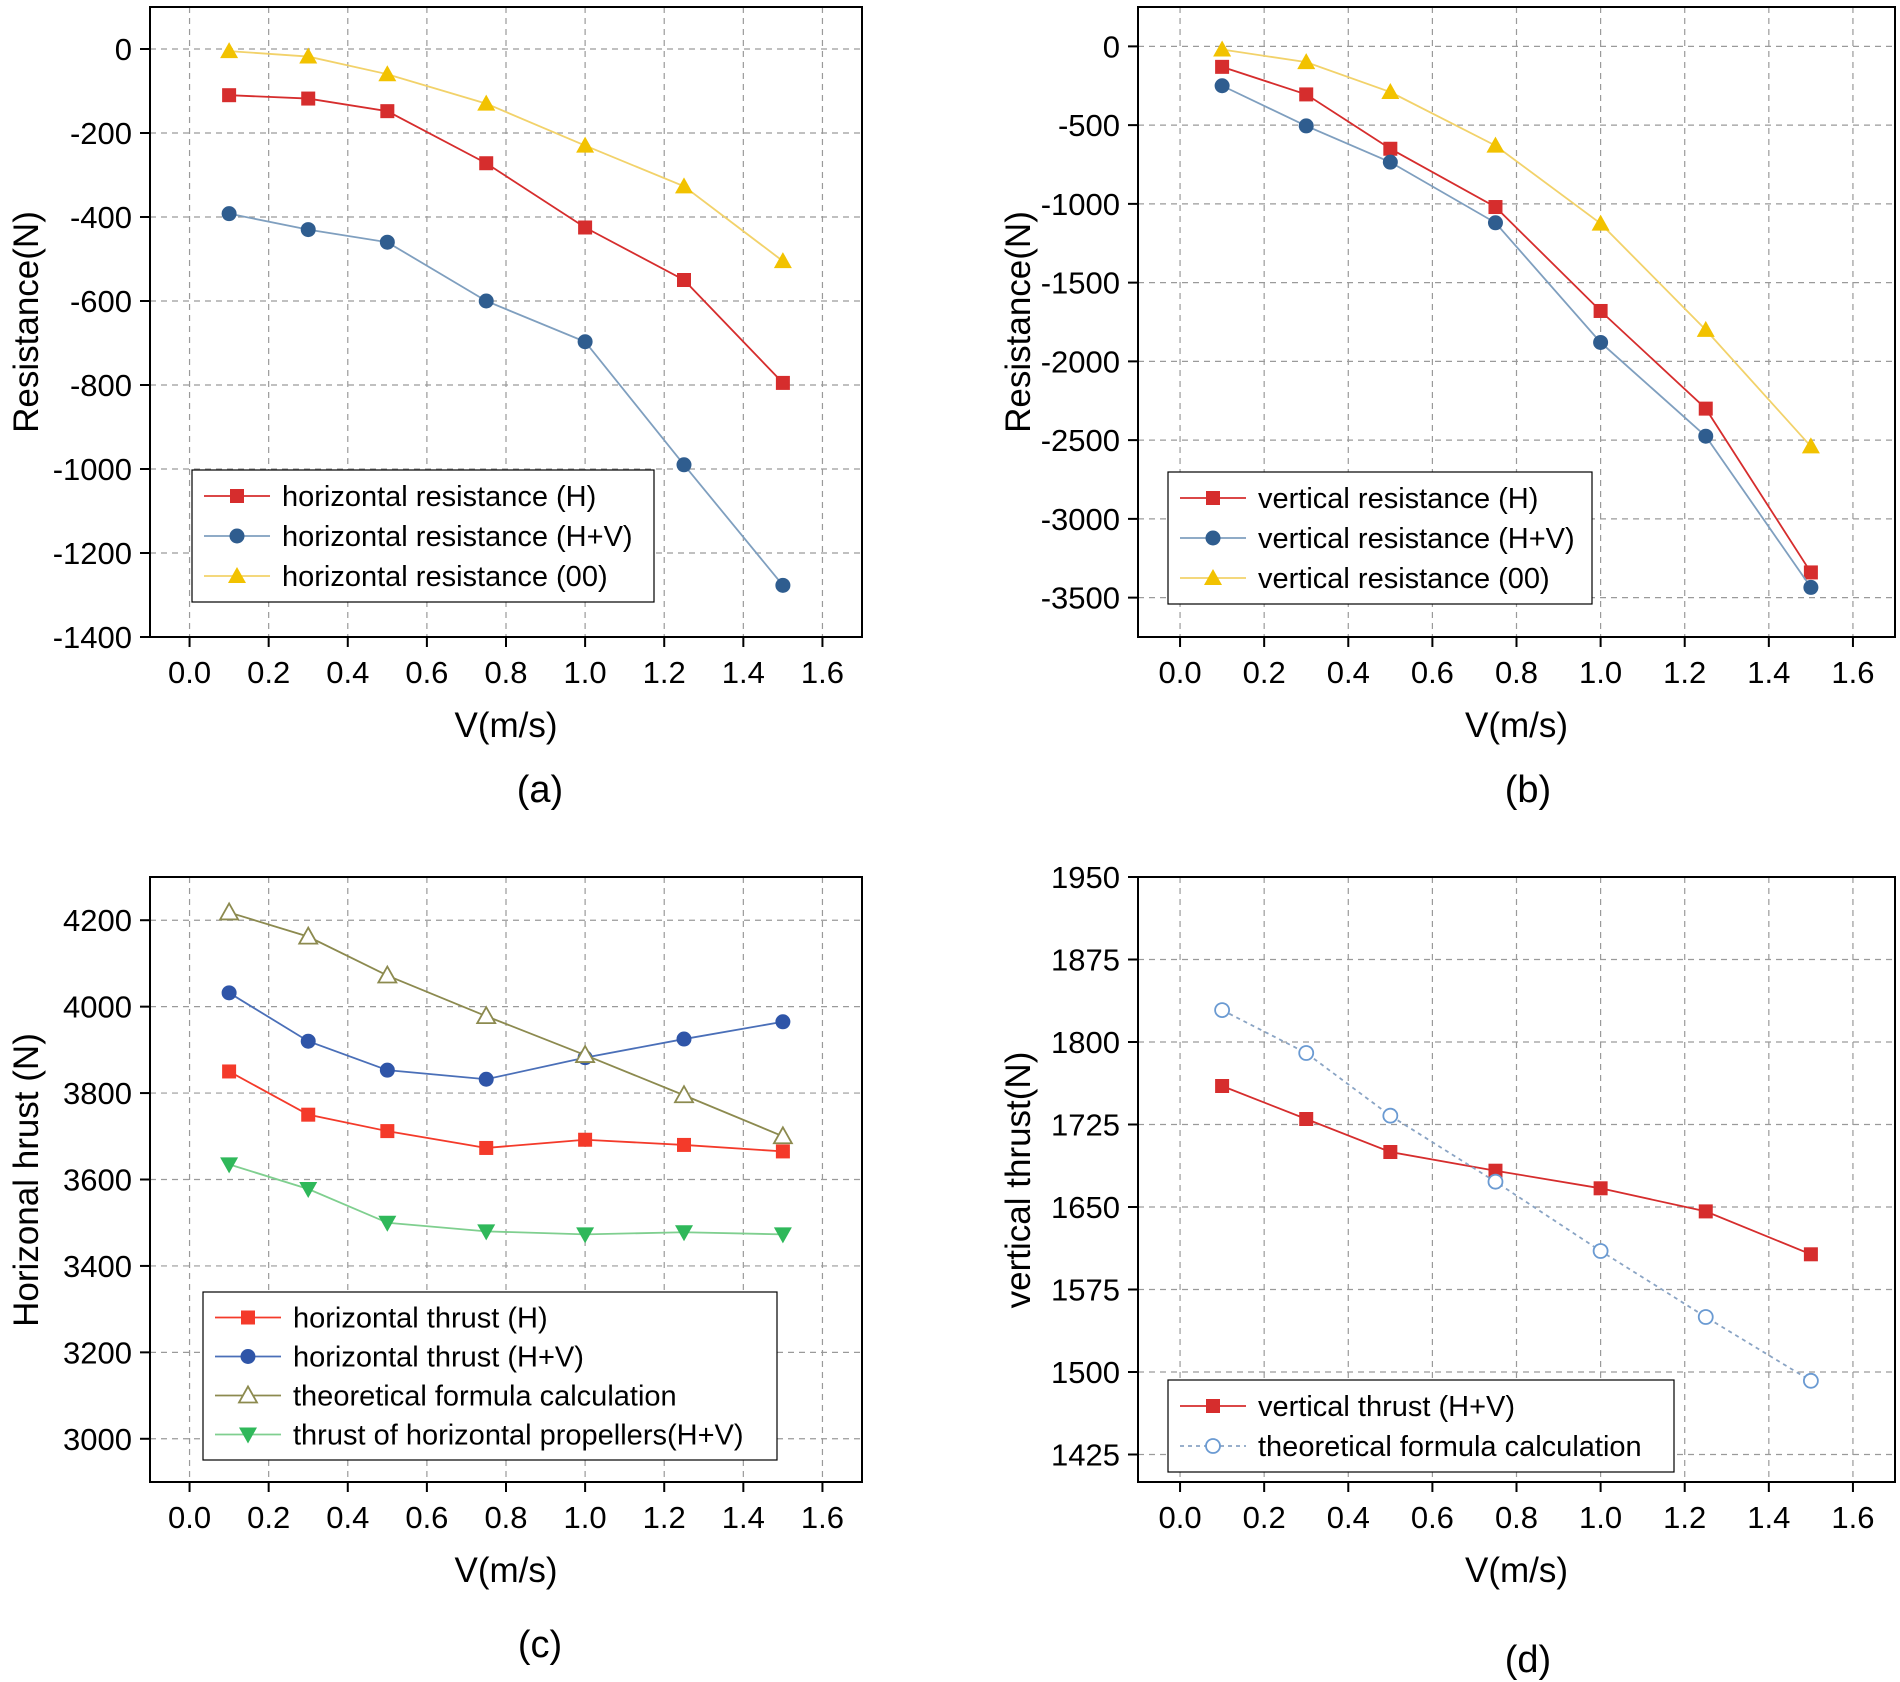 The width and height of the screenshot is (1900, 1682). I want to click on y-tick-label: -1500, so click(1080, 283).